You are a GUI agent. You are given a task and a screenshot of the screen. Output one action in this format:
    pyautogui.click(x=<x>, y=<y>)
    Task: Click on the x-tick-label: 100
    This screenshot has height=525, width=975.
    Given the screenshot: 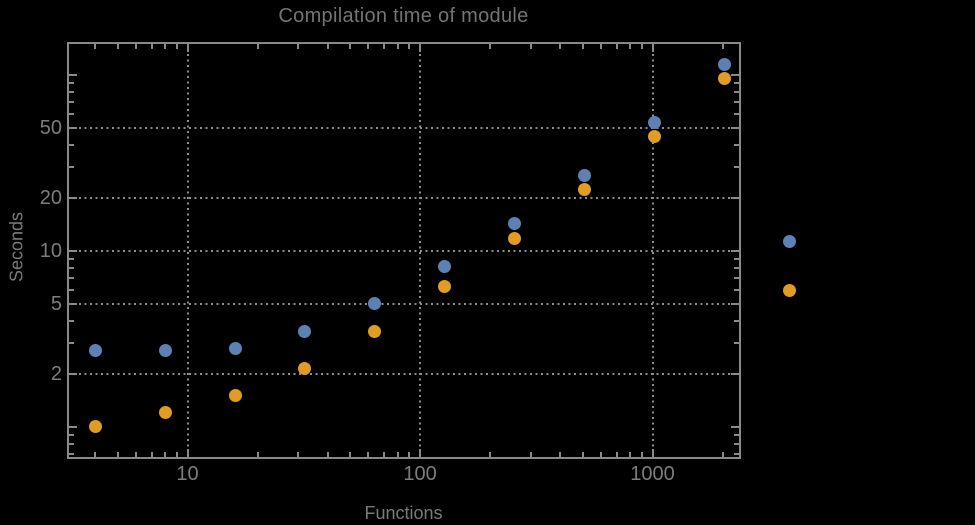 What is the action you would take?
    pyautogui.click(x=420, y=474)
    